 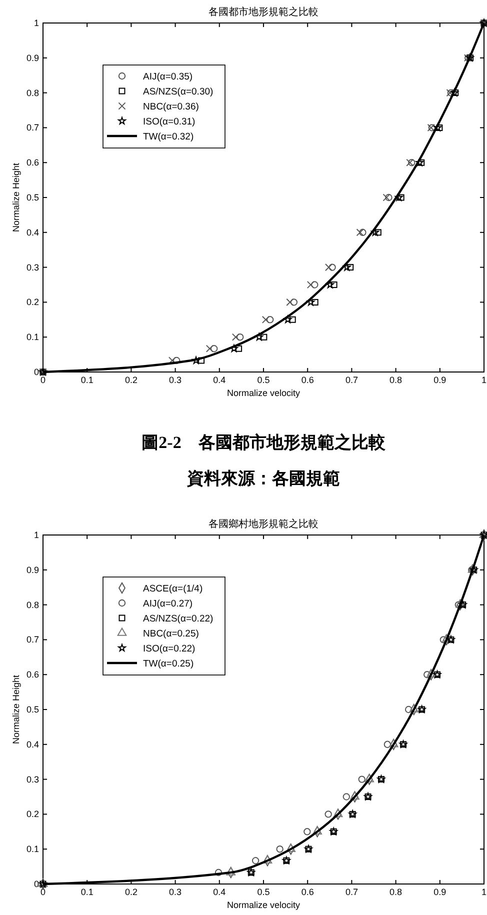 What do you see at coordinates (263, 12) in the screenshot?
I see `chart-title: 各國都市地形規範之比較` at bounding box center [263, 12].